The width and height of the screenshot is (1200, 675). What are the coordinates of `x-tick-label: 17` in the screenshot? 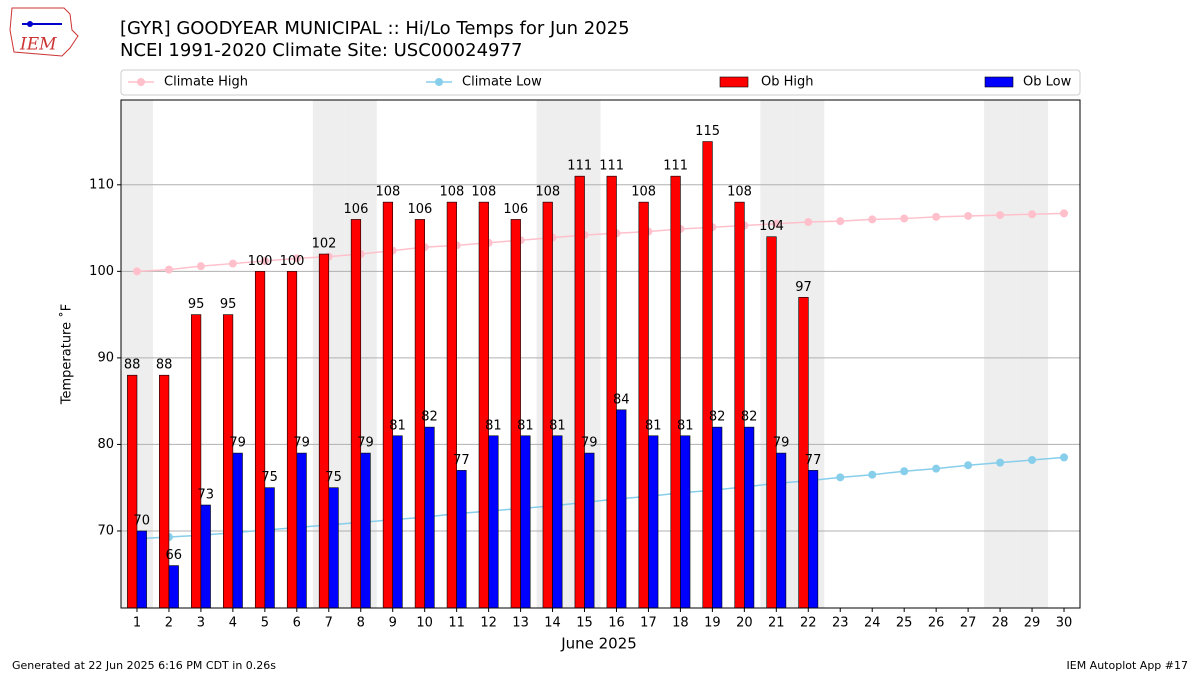 It's located at (648, 623).